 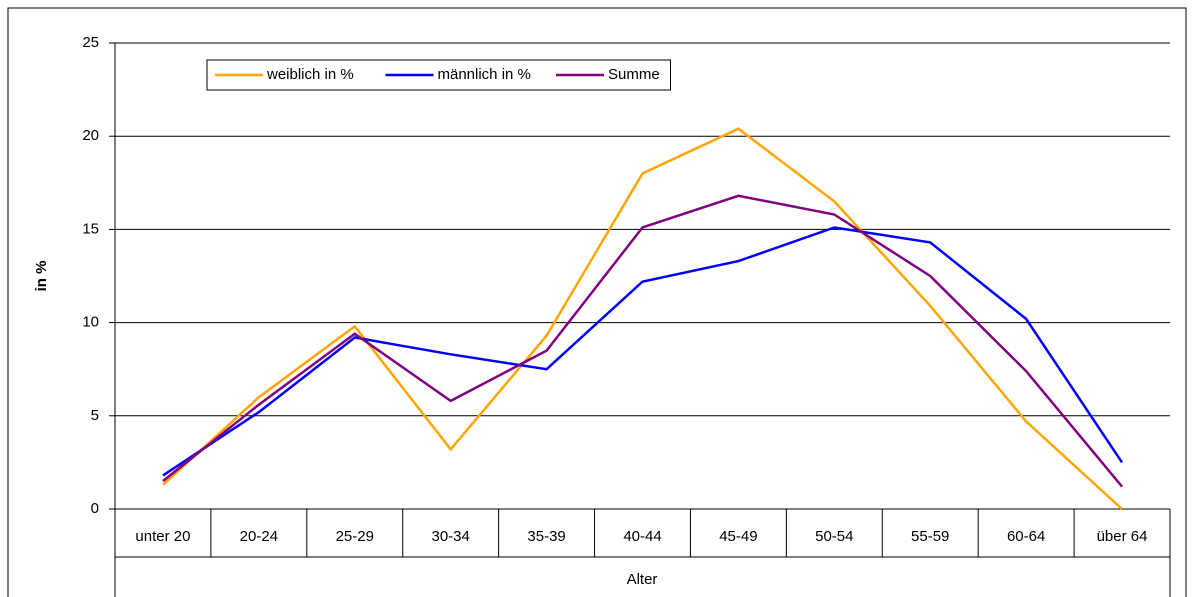 I want to click on x-tick-label: 55-59, so click(x=930, y=536).